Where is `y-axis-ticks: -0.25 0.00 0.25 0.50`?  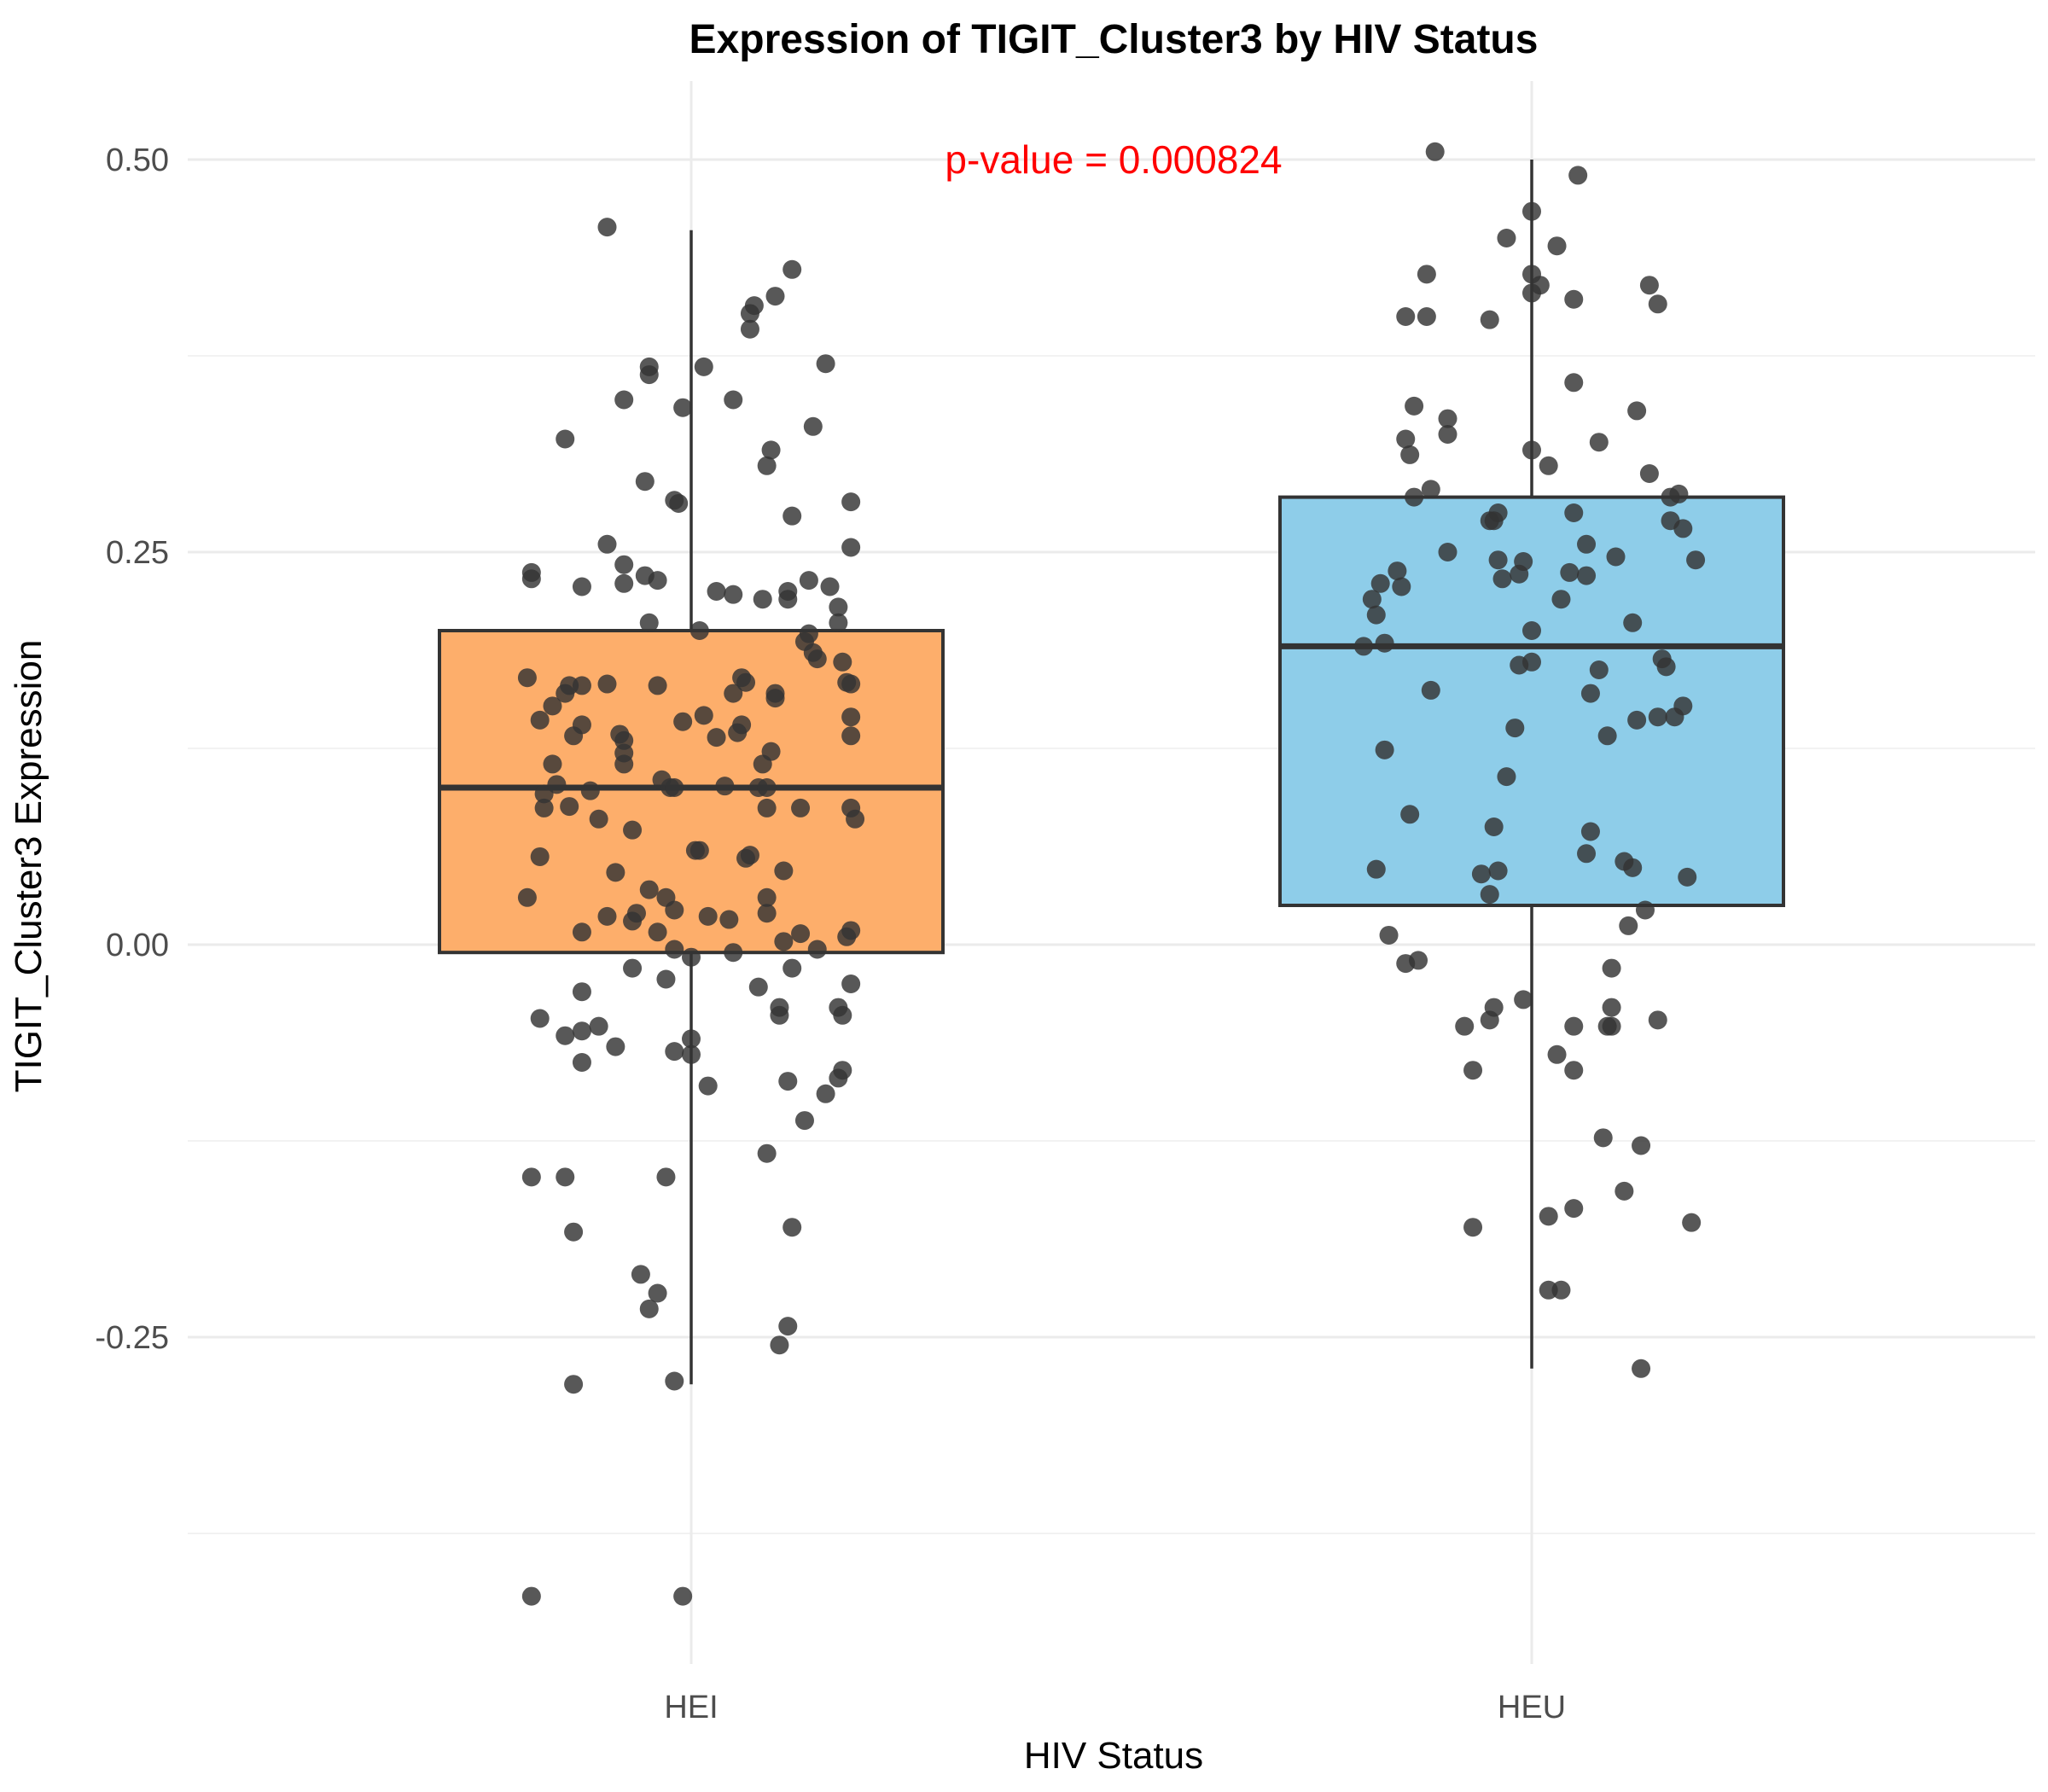 y-axis-ticks: -0.25 0.00 0.25 0.50 is located at coordinates (132, 749).